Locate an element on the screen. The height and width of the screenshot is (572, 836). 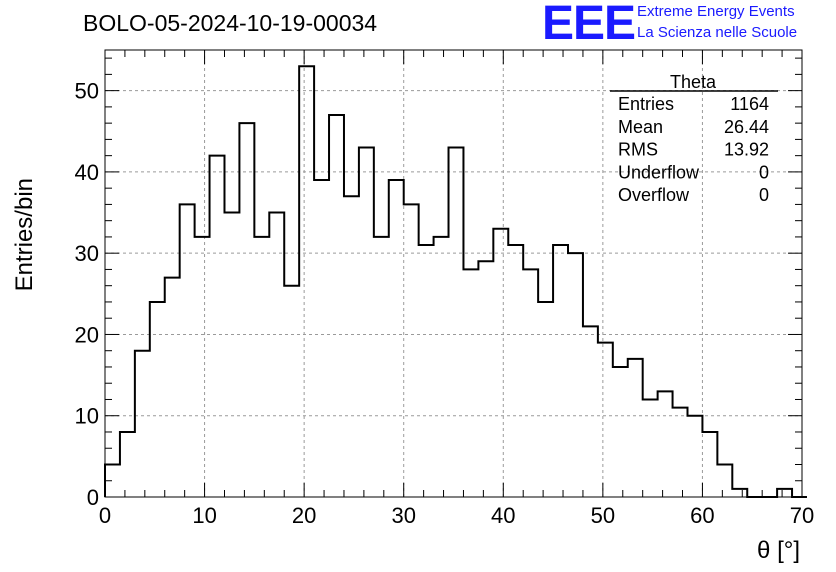
x-tick-label: 10 is located at coordinates (204, 515).